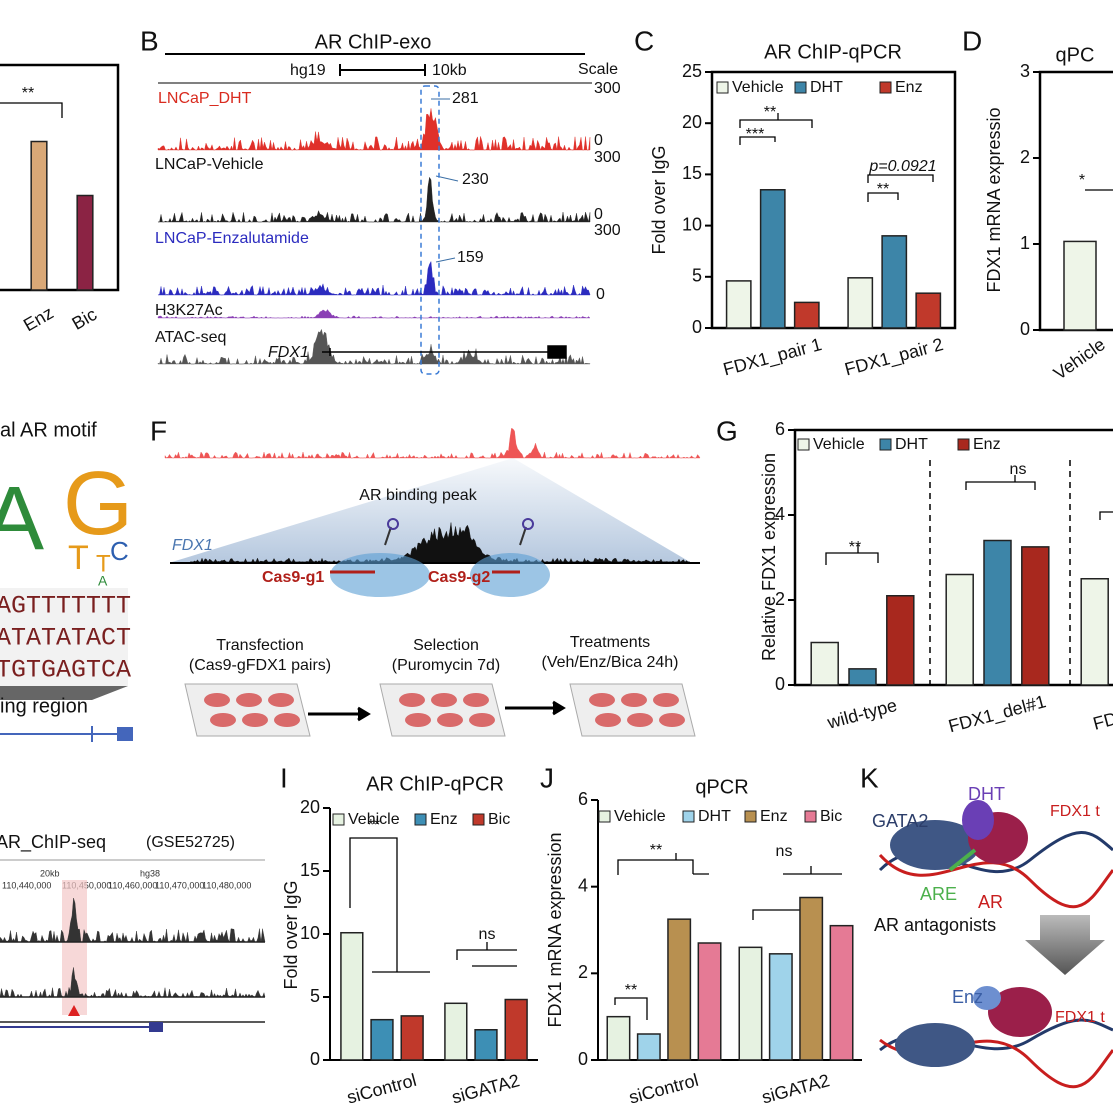  What do you see at coordinates (769, 557) in the screenshot?
I see `y-axis-label: Relative FDX1 expression` at bounding box center [769, 557].